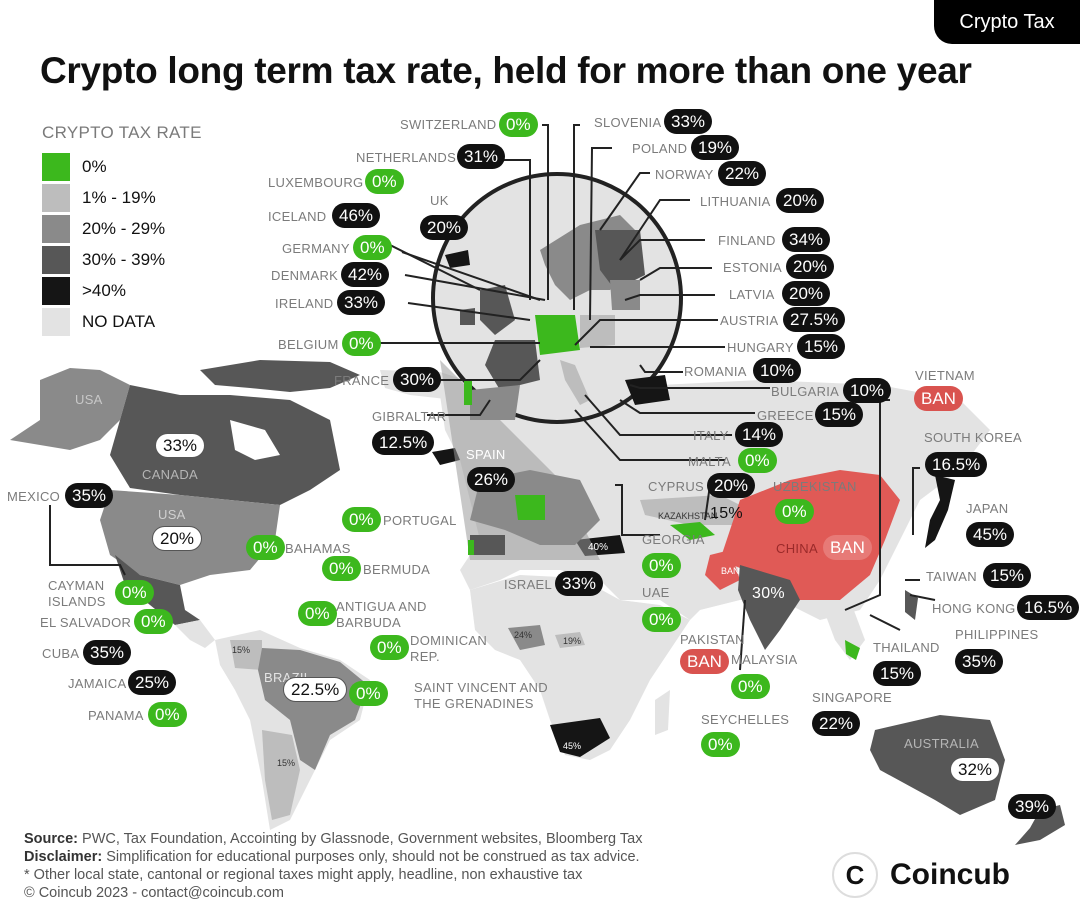  I want to click on crypto-tax-tag: Crypto Tax, so click(1007, 22).